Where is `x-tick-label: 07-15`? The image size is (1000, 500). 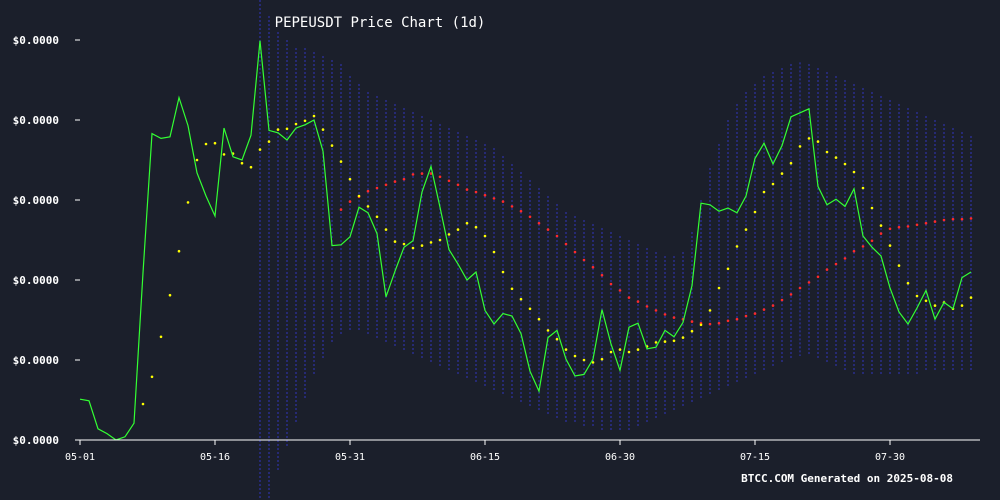
x-tick-label: 07-15 is located at coordinates (755, 457).